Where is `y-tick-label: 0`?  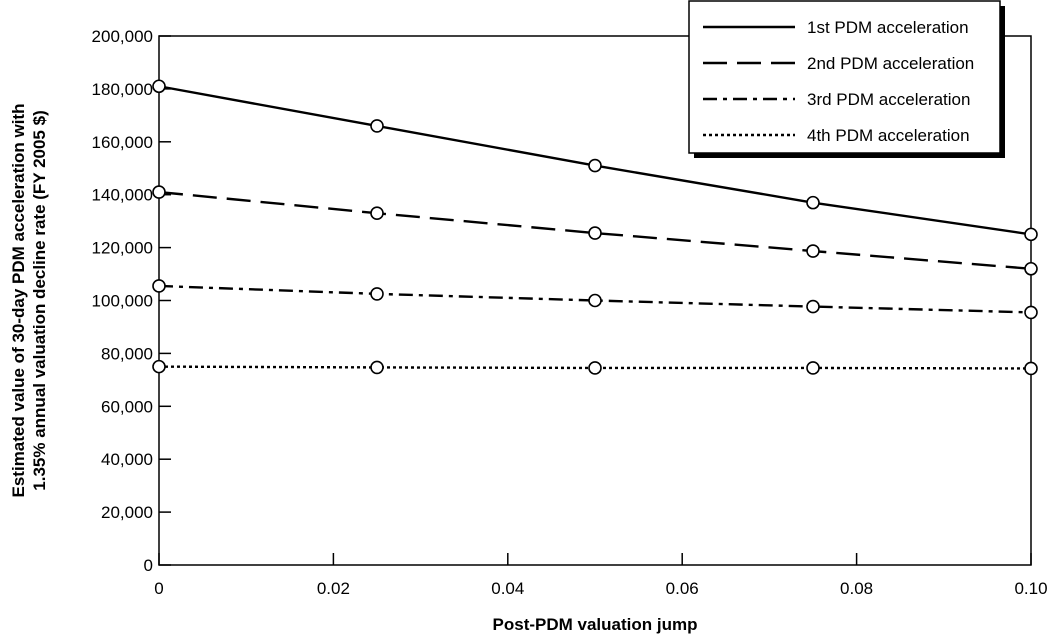
y-tick-label: 0 is located at coordinates (148, 565).